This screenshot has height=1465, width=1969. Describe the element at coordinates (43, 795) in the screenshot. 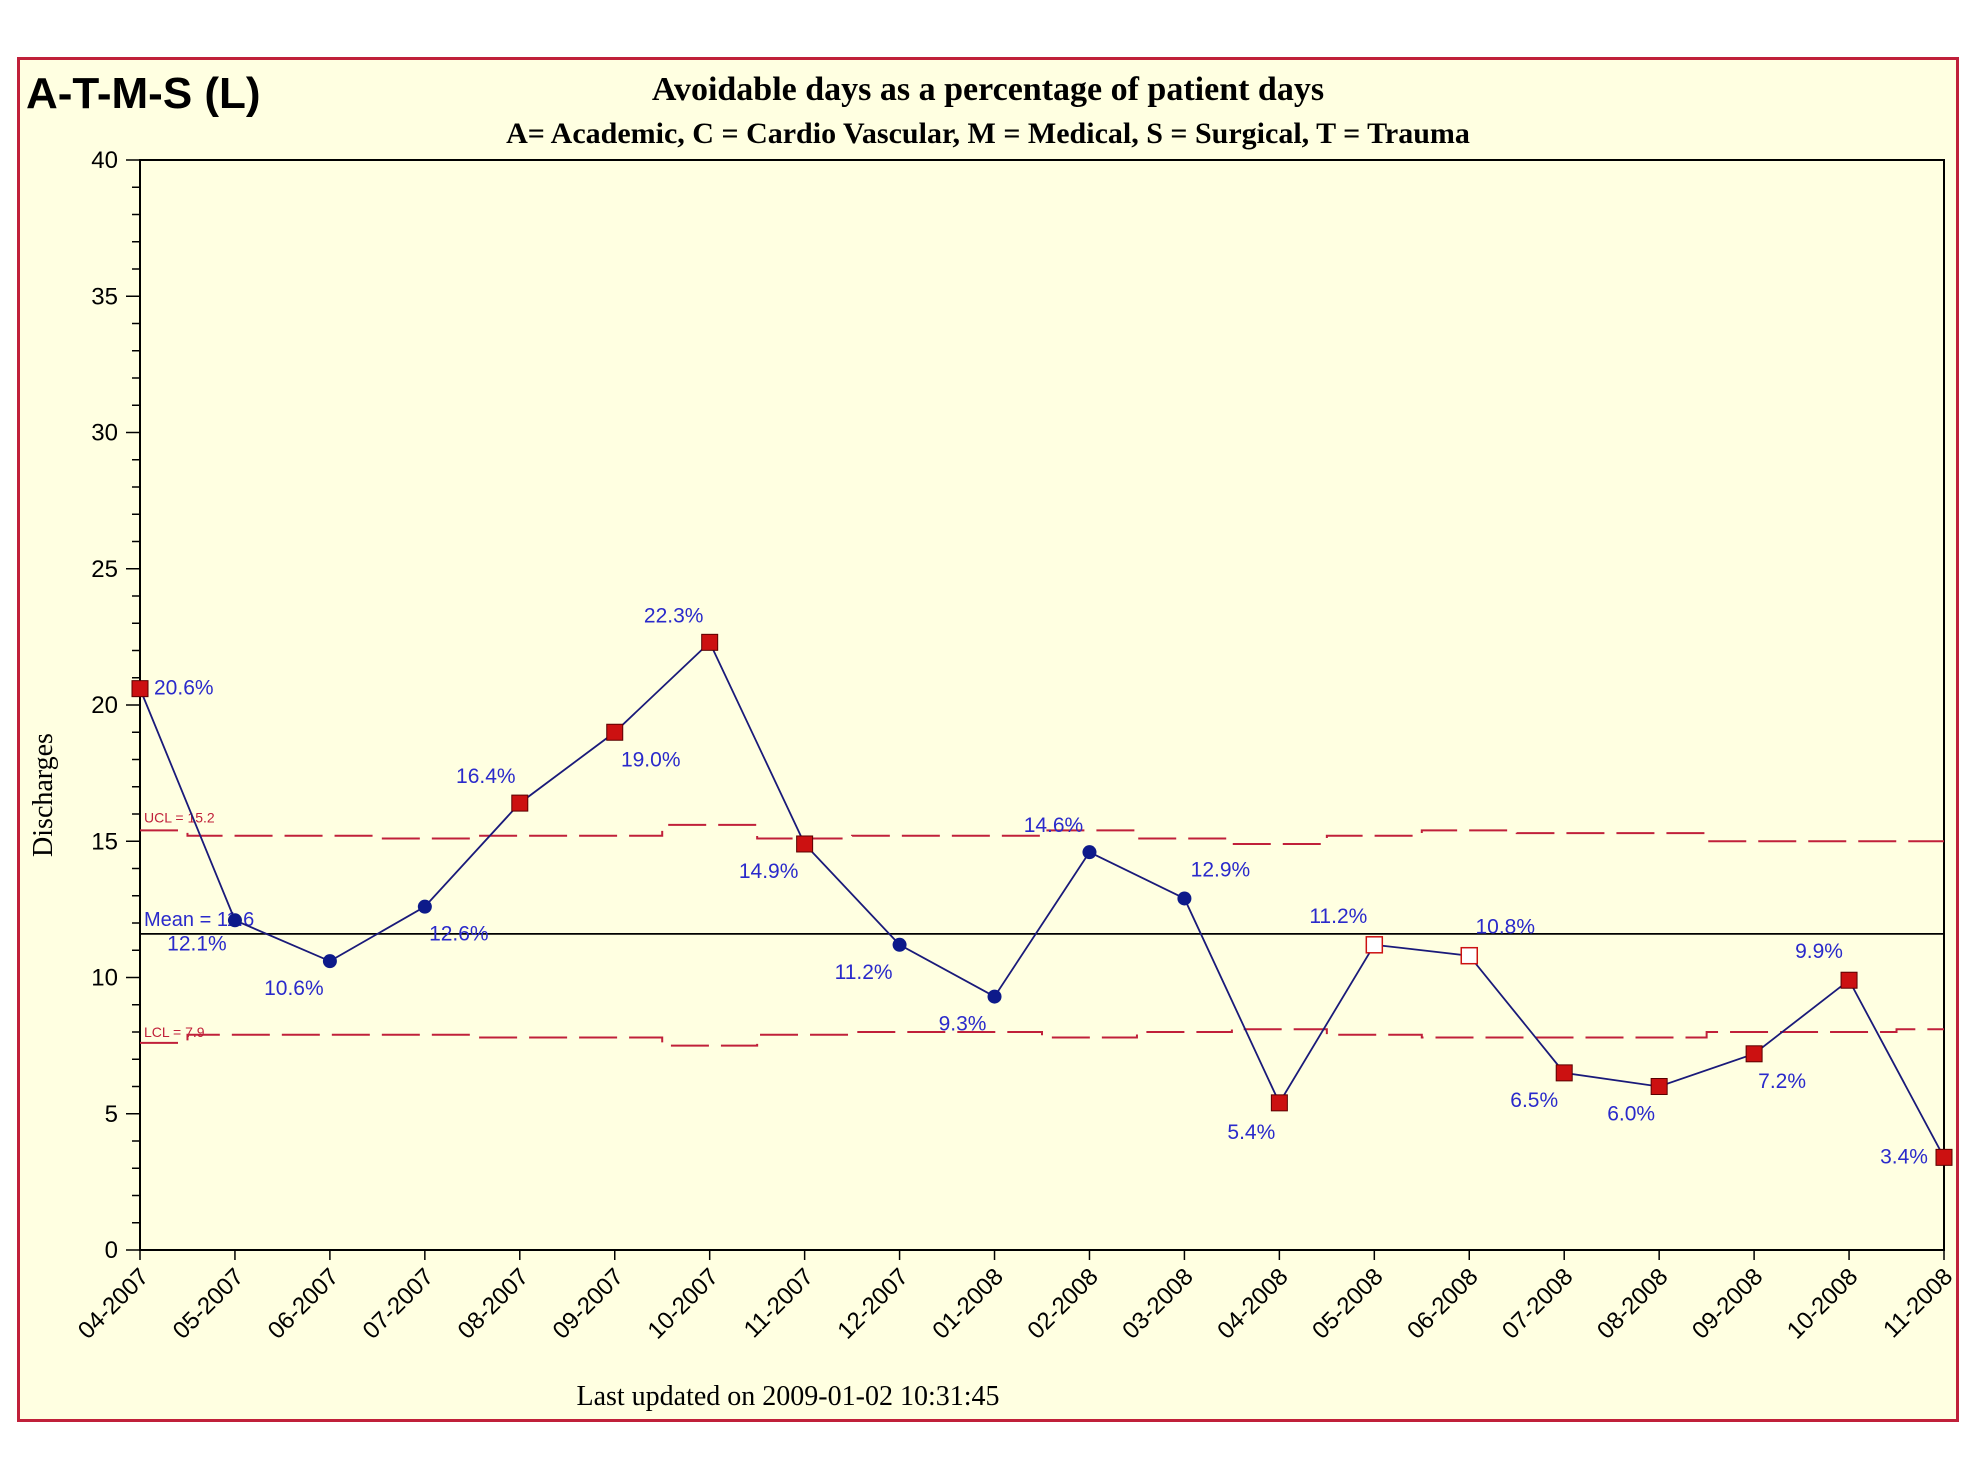

I see `y-axis-label: Discharges` at that location.